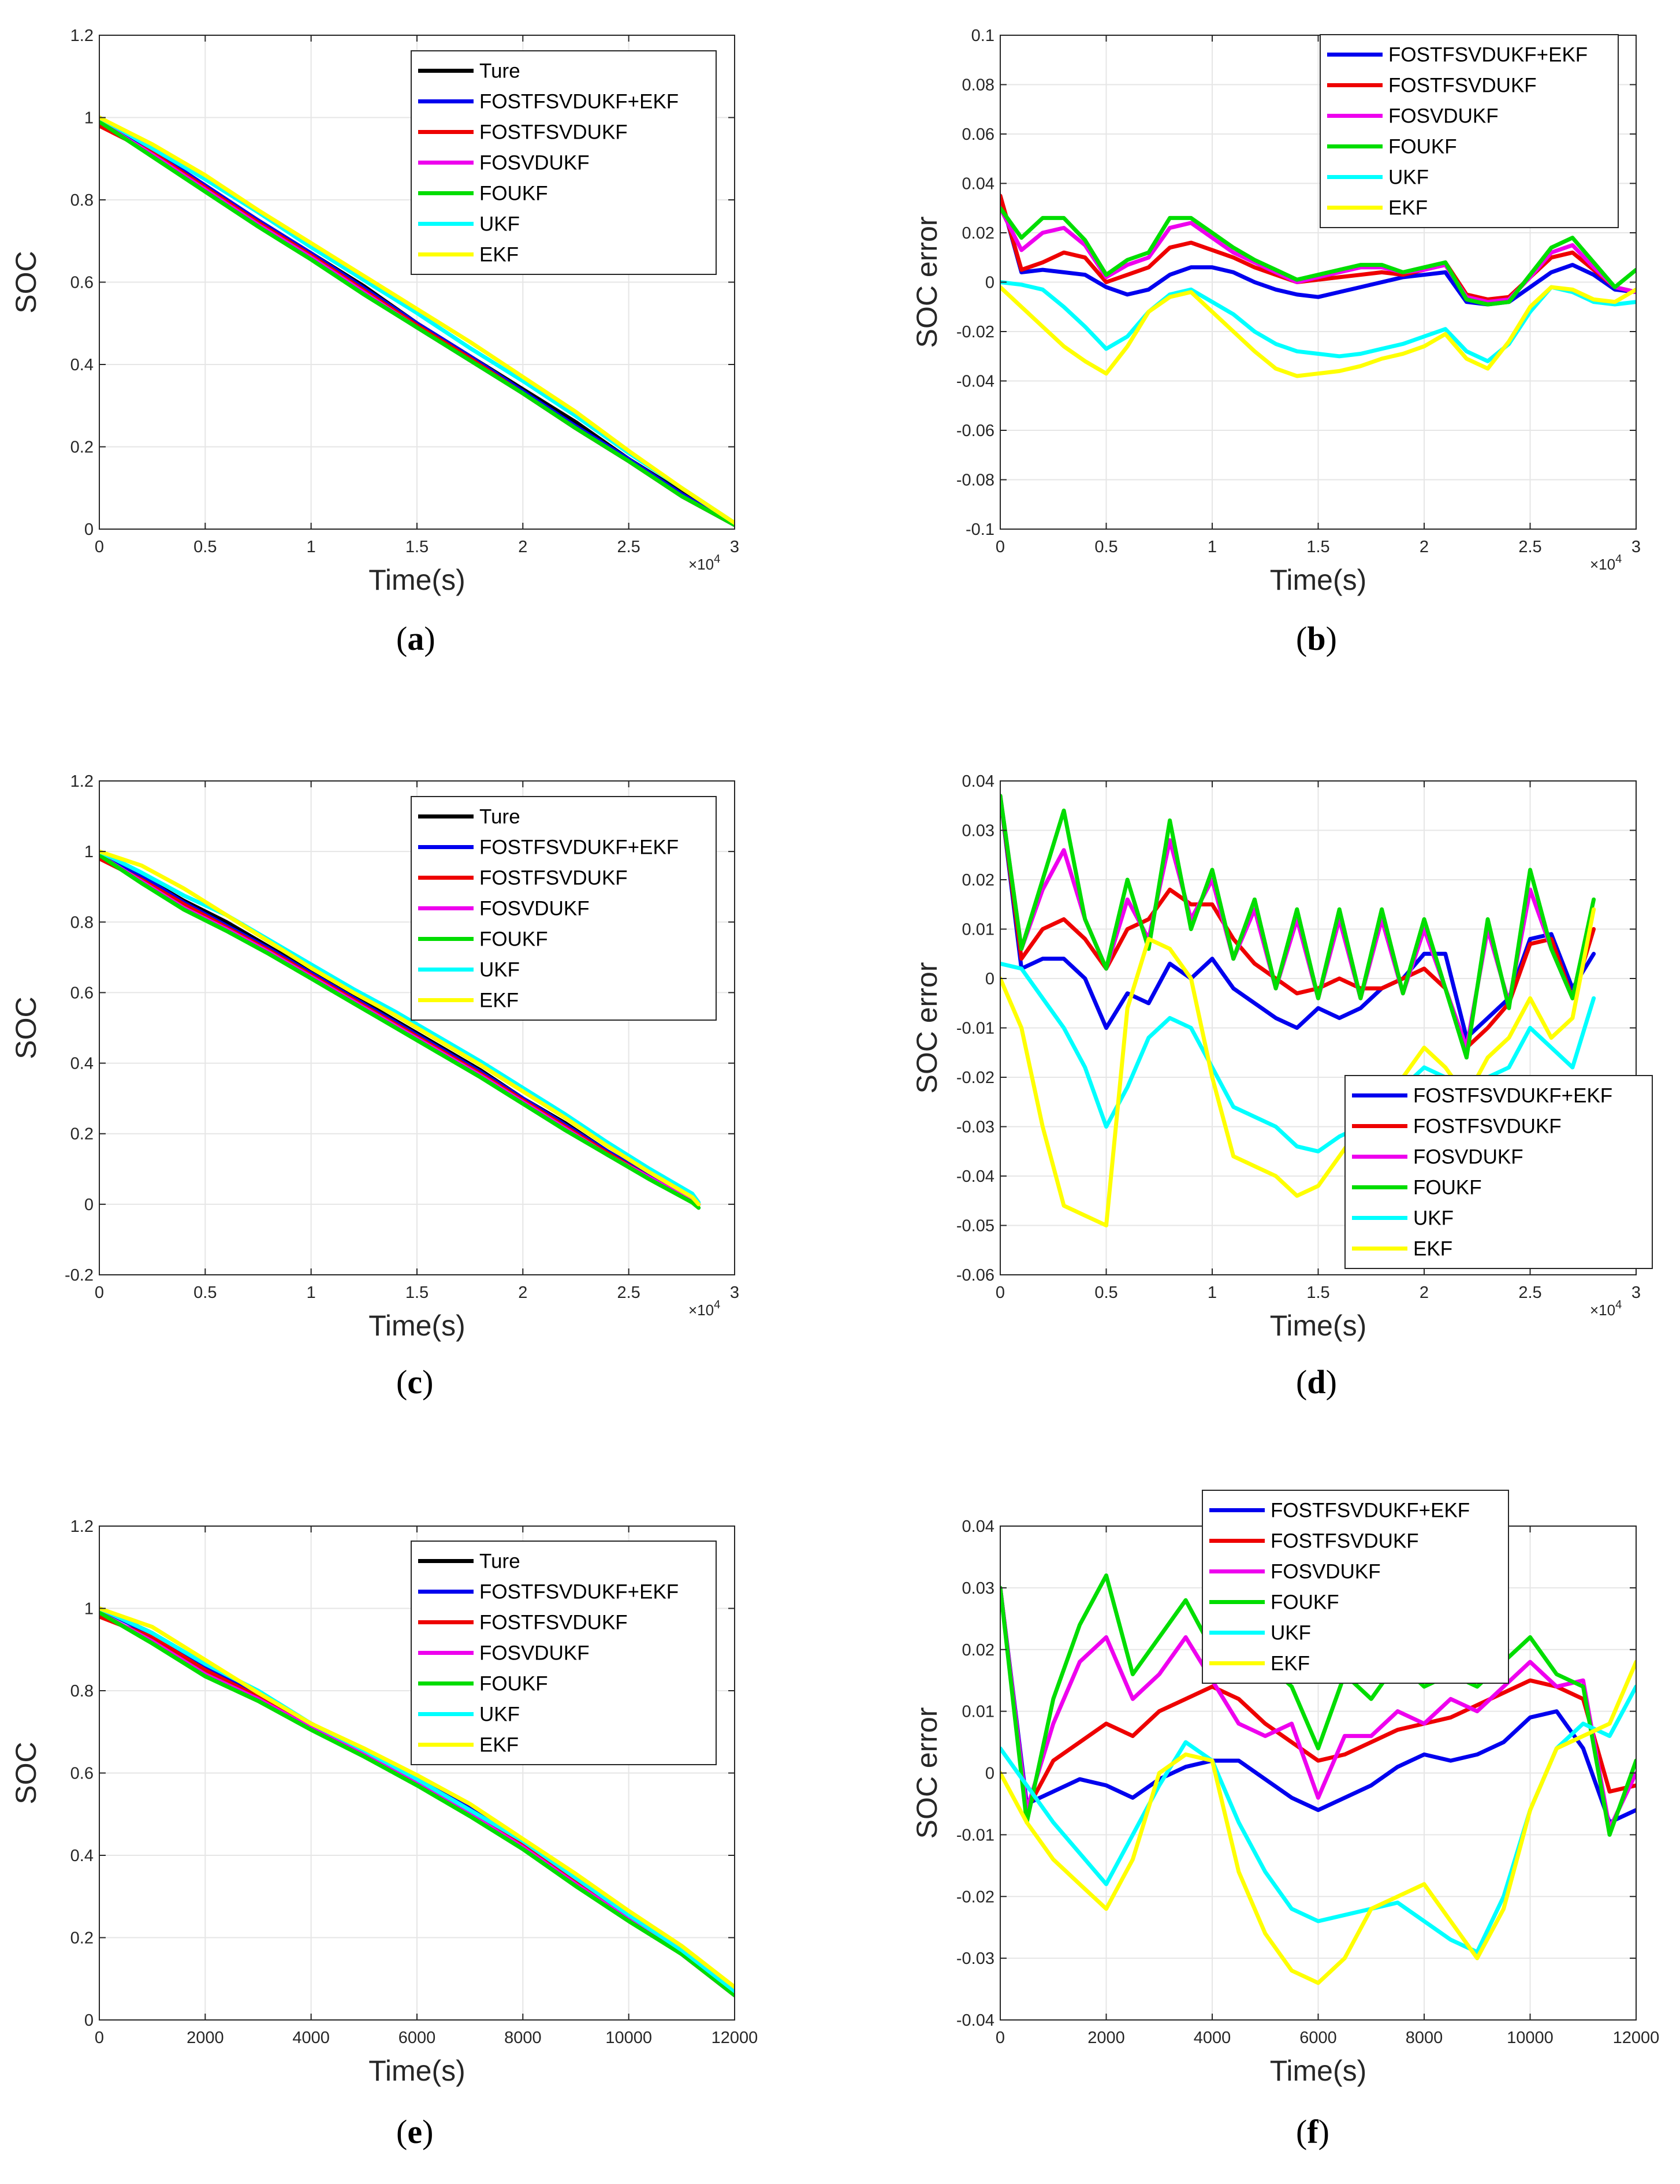 The width and height of the screenshot is (1680, 2184). Describe the element at coordinates (980, 530) in the screenshot. I see `y-tick-label: -0.1` at that location.